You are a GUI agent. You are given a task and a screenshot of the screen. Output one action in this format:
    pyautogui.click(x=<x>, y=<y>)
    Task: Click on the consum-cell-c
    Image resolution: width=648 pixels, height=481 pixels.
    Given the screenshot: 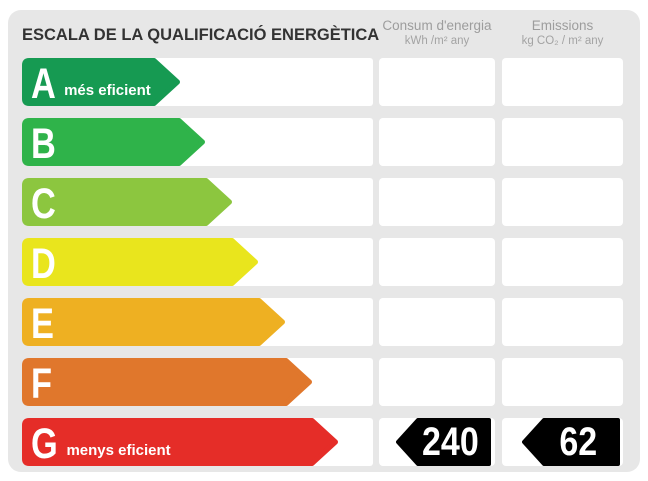 What is the action you would take?
    pyautogui.click(x=437, y=202)
    